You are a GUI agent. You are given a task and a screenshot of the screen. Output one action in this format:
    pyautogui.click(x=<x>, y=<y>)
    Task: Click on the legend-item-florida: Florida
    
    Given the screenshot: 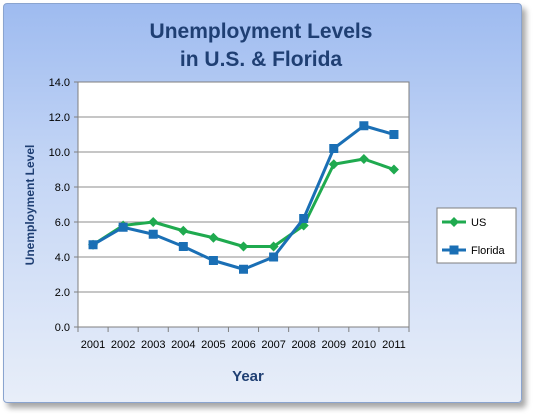 What is the action you would take?
    pyautogui.click(x=474, y=251)
    